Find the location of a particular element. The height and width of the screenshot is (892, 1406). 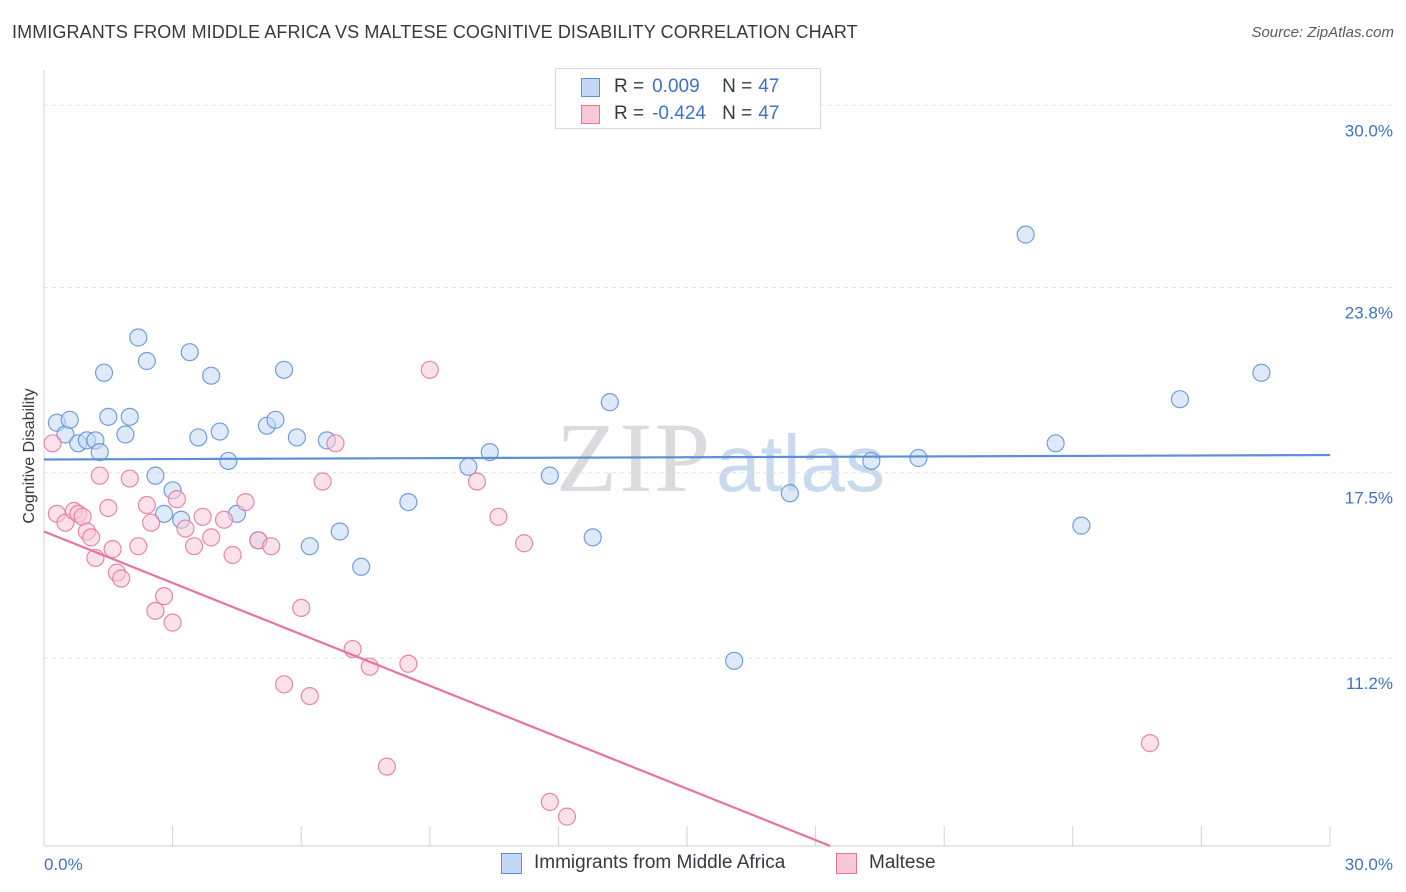

x-tick-label: 0.0% is located at coordinates (63, 864).